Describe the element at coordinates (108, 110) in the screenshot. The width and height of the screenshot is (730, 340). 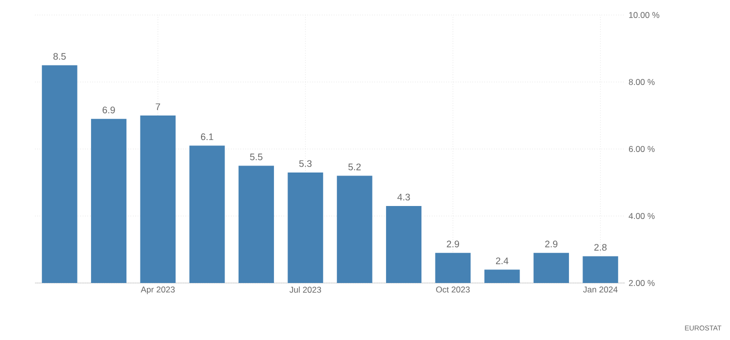
I see `data-label: 6.9` at that location.